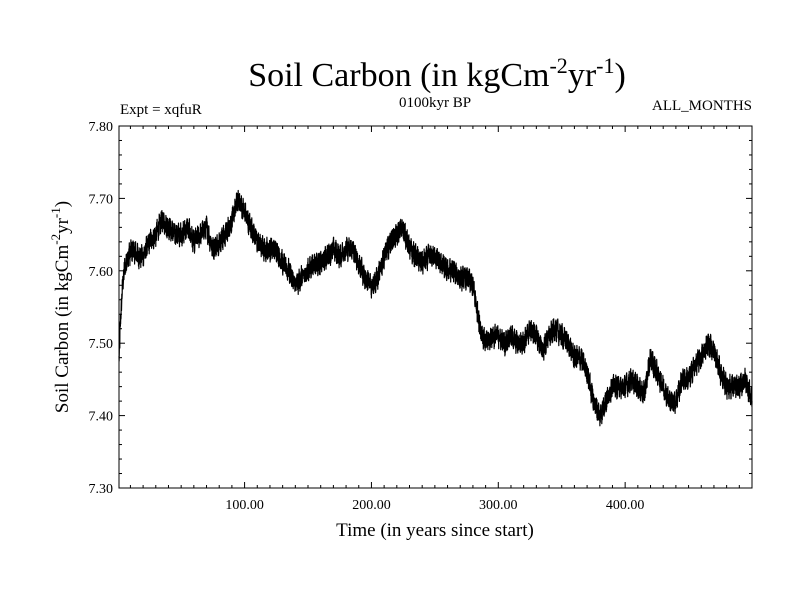 This screenshot has width=800, height=600. Describe the element at coordinates (101, 127) in the screenshot. I see `y-tick-label: 7.80` at that location.